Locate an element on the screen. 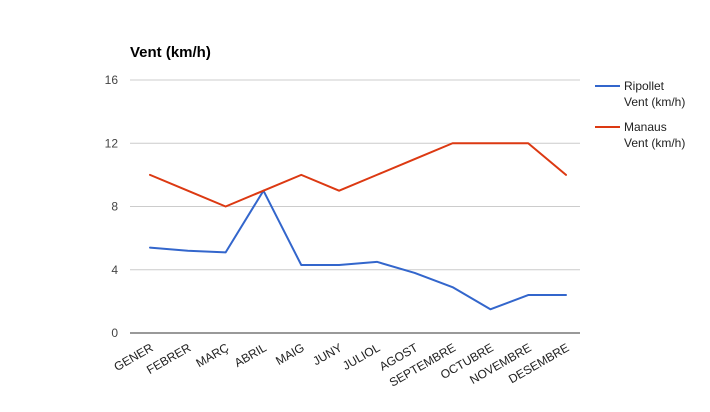  legend: Ripollet Vent (km/h) Manaus Vent (km/h) is located at coordinates (640, 114).